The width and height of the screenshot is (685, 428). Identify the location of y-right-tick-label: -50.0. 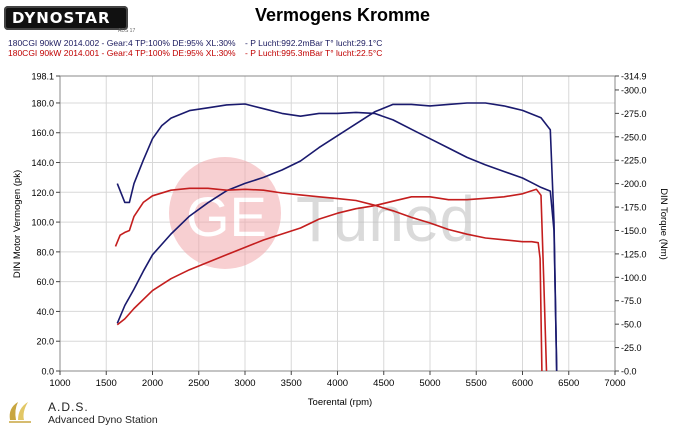
(631, 325).